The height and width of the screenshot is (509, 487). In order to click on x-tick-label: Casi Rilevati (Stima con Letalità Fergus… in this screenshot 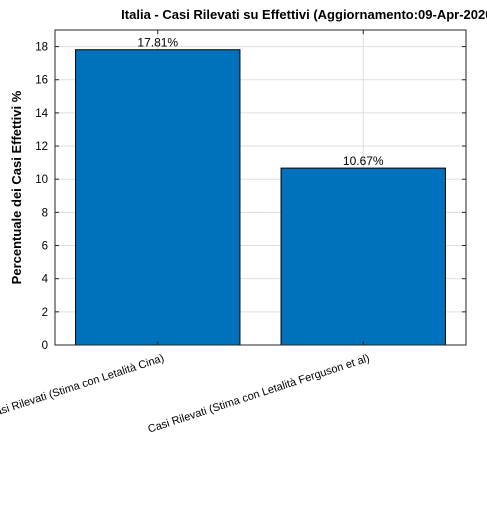, I will do `click(259, 393)`.